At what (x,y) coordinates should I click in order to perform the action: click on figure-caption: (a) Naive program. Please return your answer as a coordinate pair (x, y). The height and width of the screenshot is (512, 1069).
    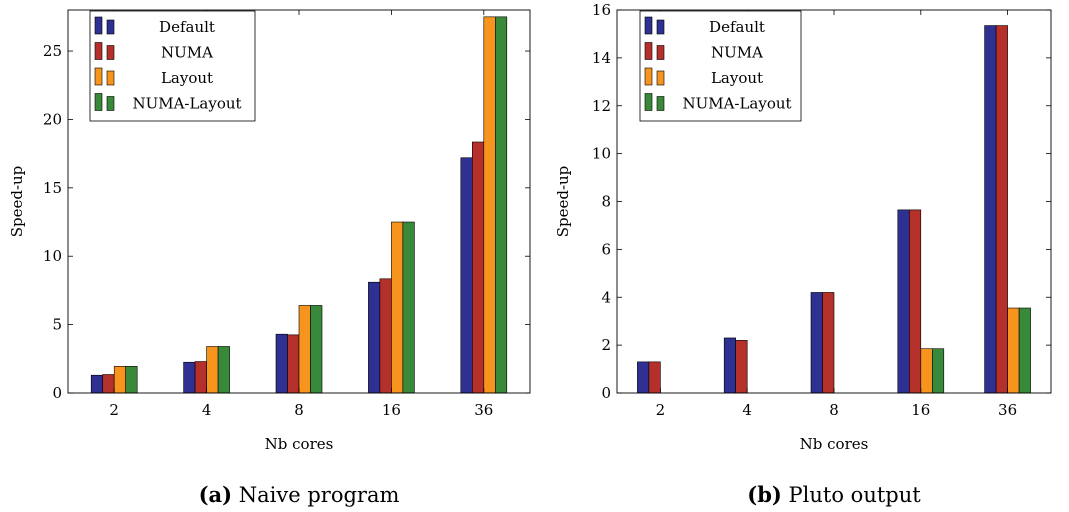
    Looking at the image, I should click on (299, 494).